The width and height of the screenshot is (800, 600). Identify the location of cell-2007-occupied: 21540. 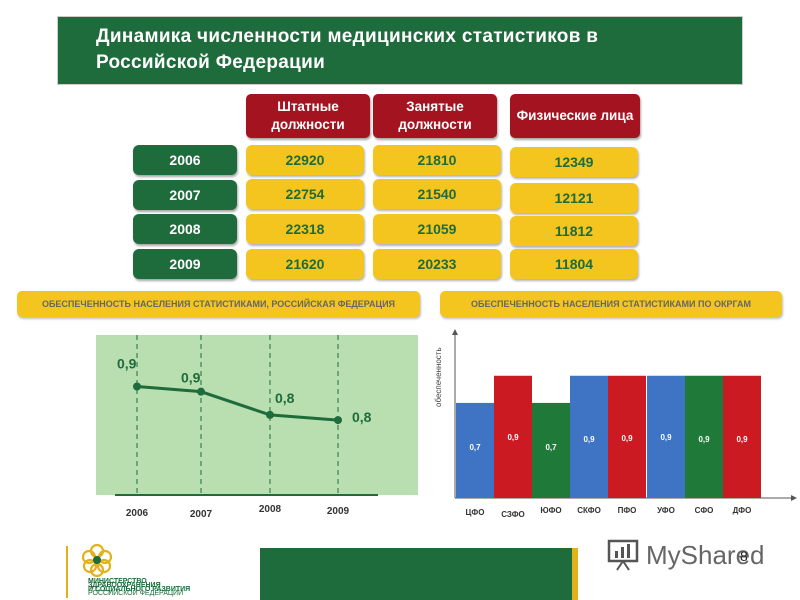
(437, 194).